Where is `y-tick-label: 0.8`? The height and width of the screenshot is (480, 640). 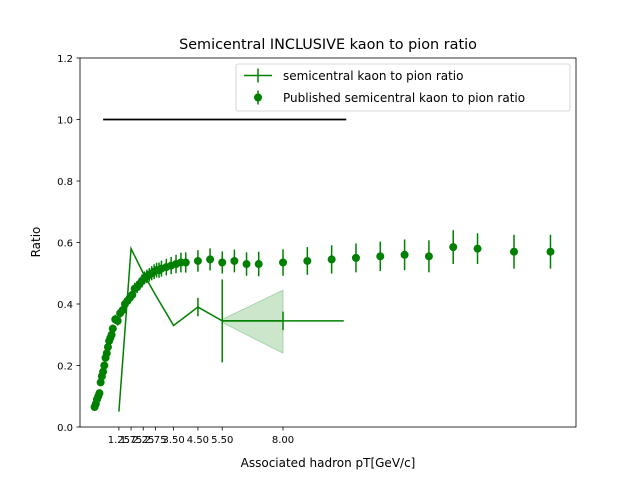 y-tick-label: 0.8 is located at coordinates (65, 182).